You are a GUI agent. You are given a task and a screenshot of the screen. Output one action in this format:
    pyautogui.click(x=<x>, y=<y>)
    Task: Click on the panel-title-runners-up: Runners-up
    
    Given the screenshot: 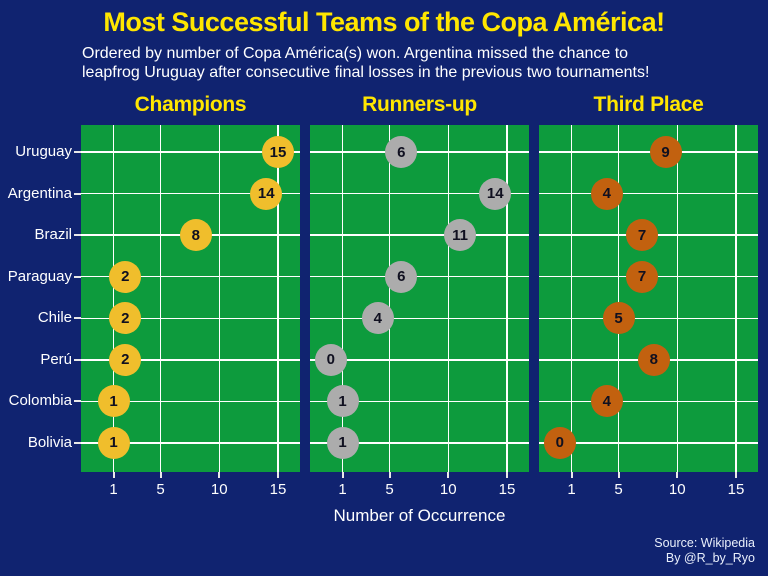 What is the action you would take?
    pyautogui.click(x=419, y=104)
    